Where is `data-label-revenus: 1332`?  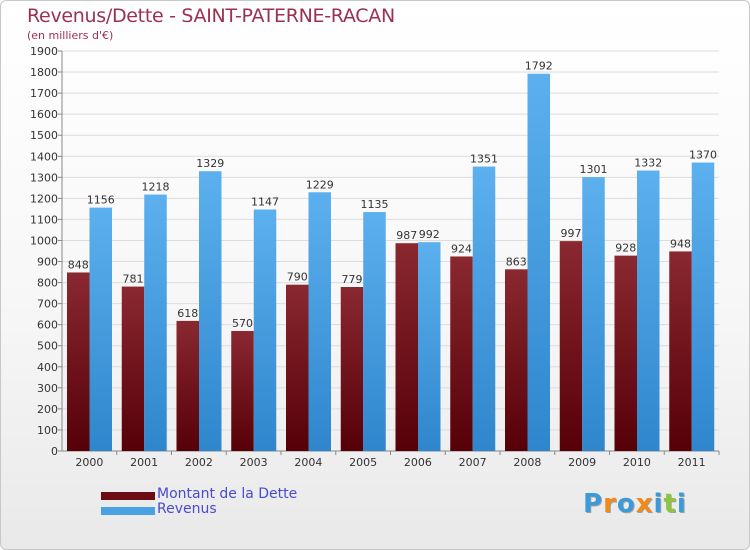
data-label-revenus: 1332 is located at coordinates (648, 163).